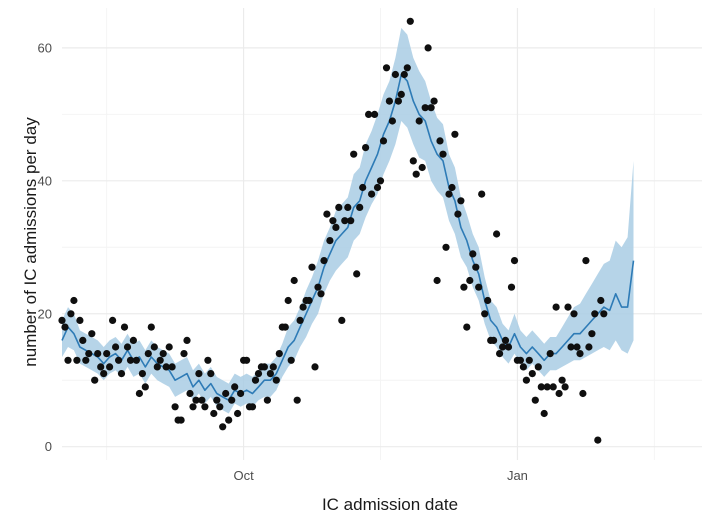  Describe the element at coordinates (45, 313) in the screenshot. I see `y-tick-label: 20` at that location.